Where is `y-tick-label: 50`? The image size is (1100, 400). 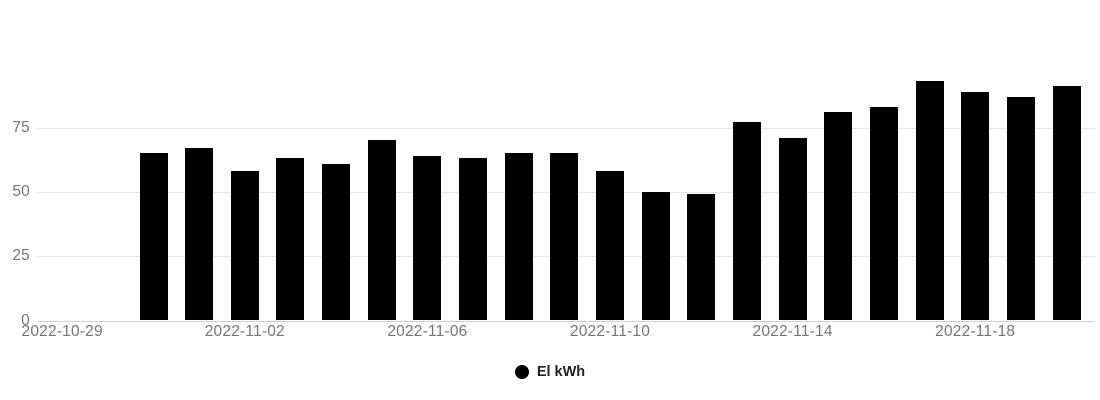 y-tick-label: 50 is located at coordinates (21, 191).